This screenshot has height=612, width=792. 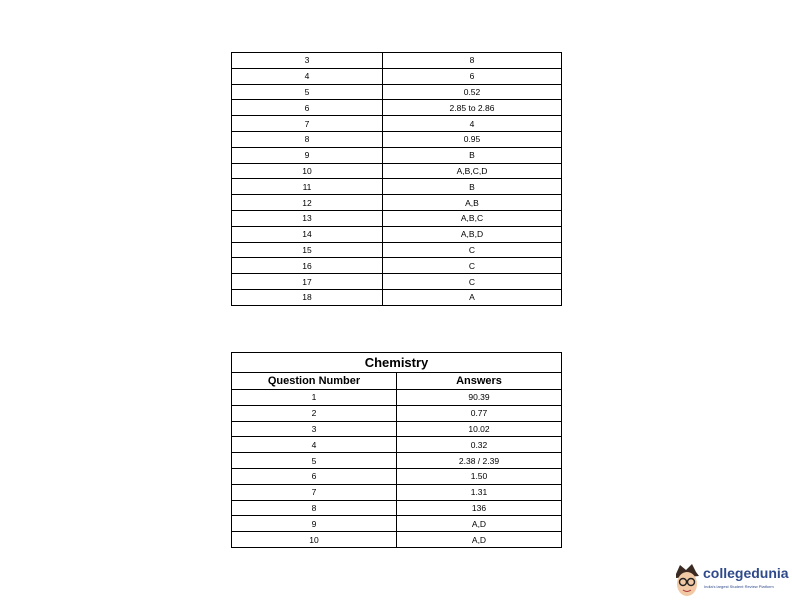 What do you see at coordinates (479, 445) in the screenshot?
I see `answer-cell: 0.32` at bounding box center [479, 445].